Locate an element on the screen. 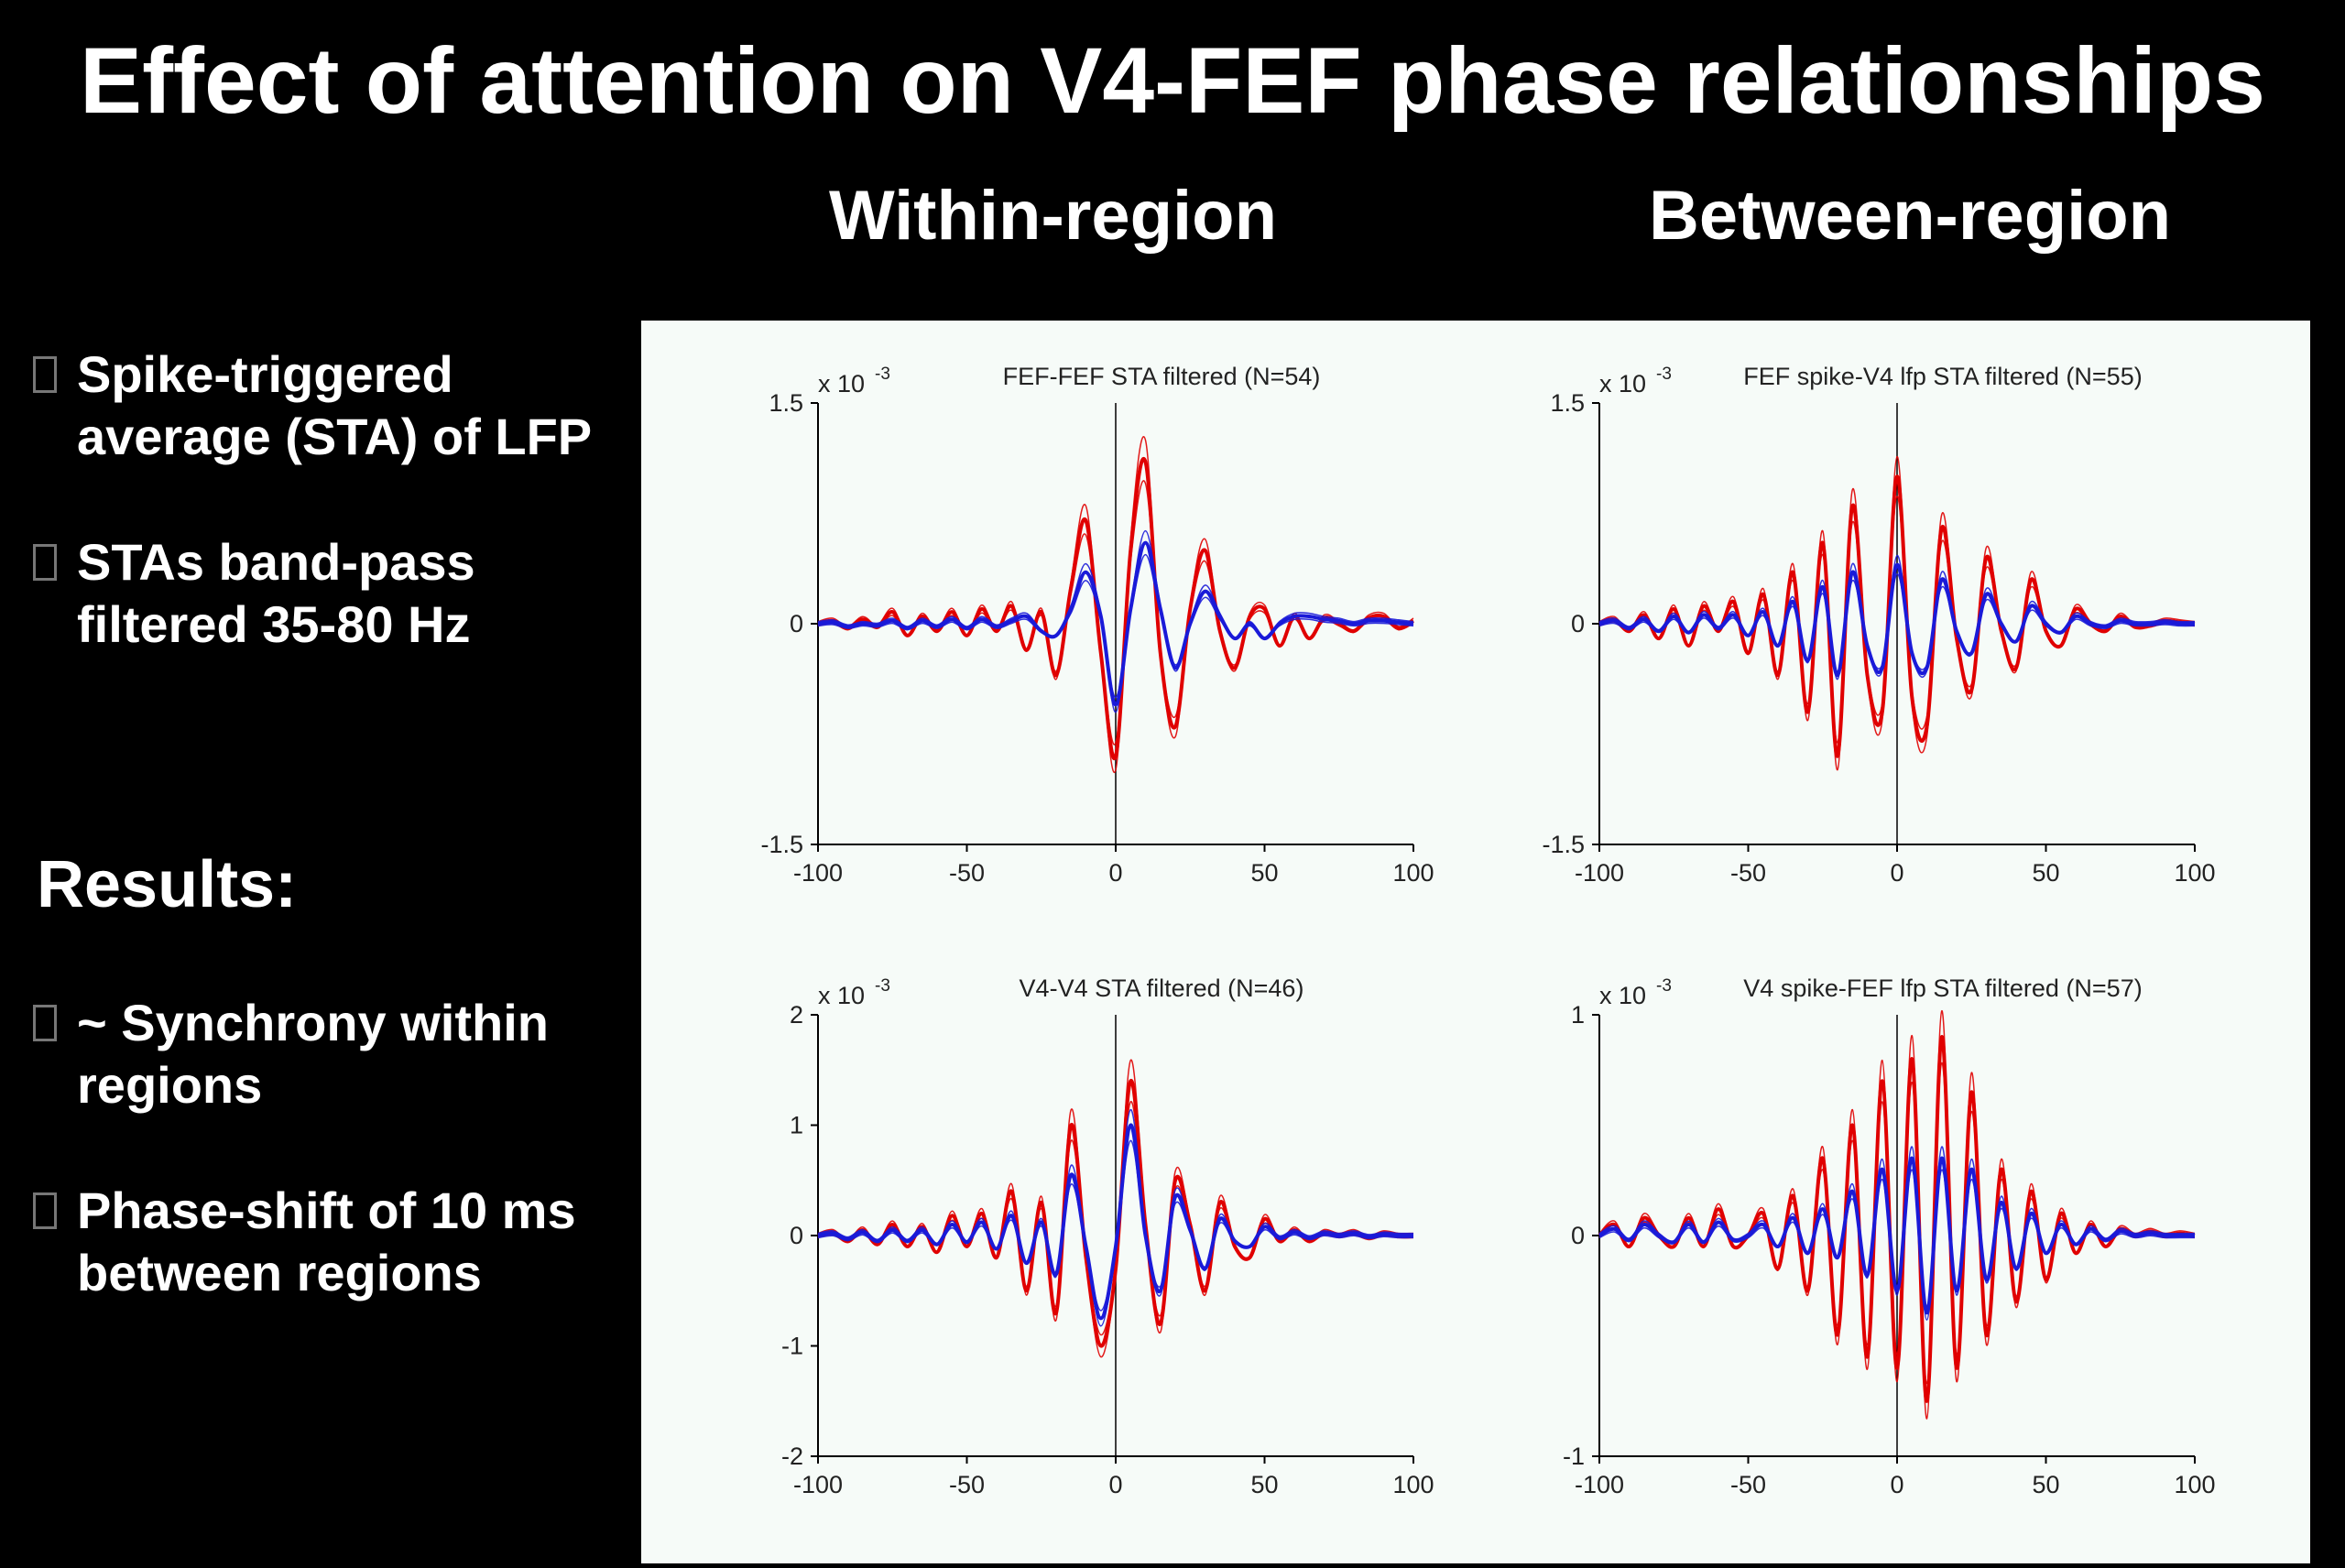  plot-title: FEF-FEF STA filtered (N=54) is located at coordinates (1162, 376).